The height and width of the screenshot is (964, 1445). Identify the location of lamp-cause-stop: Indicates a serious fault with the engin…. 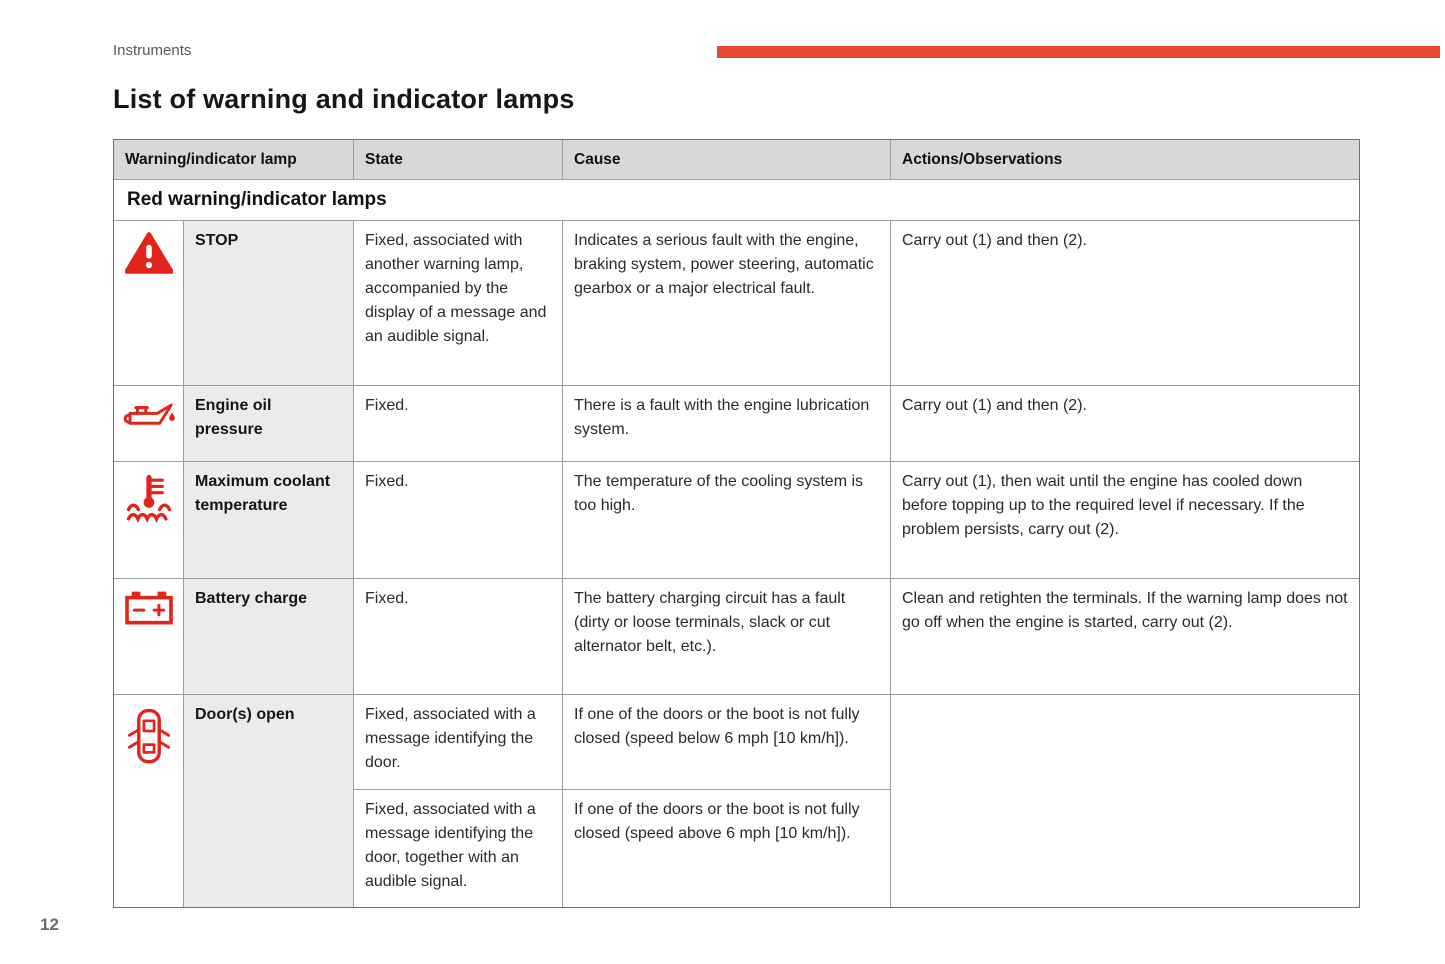
(727, 303).